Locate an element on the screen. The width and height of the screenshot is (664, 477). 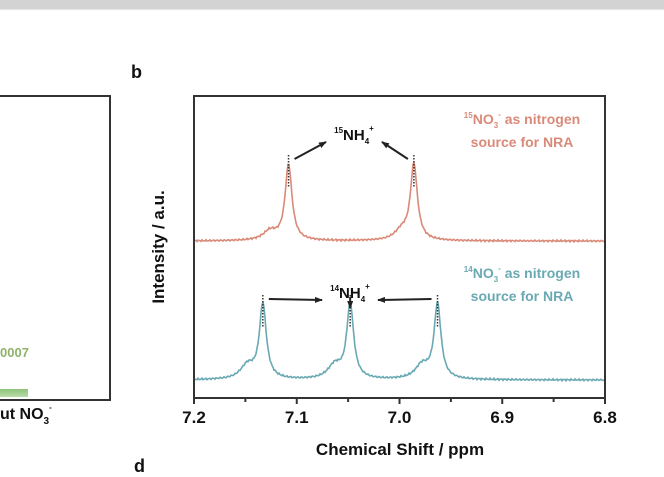
x-tick-label: 6.9 is located at coordinates (502, 417).